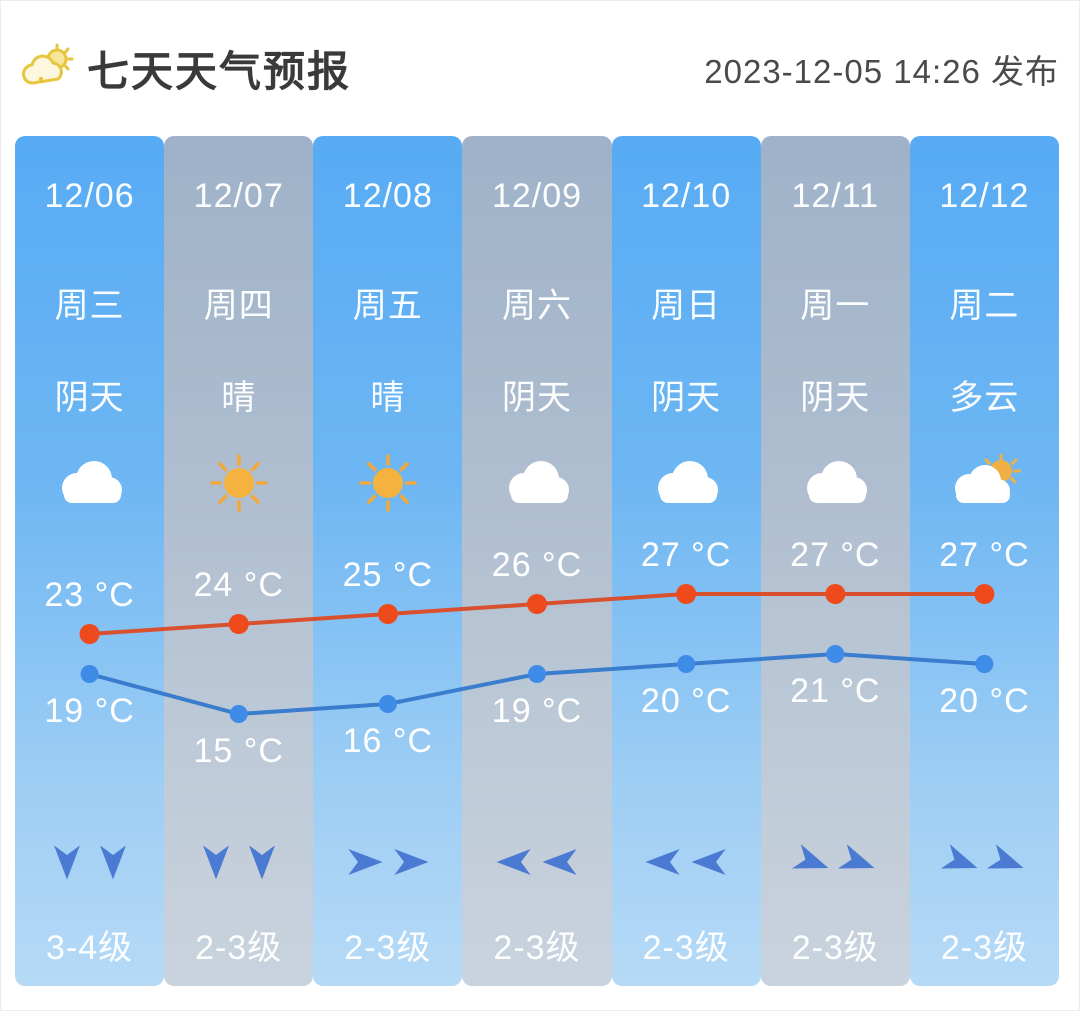  I want to click on day-column-6: 12/11 周一 阴天 2-3级, so click(835, 561).